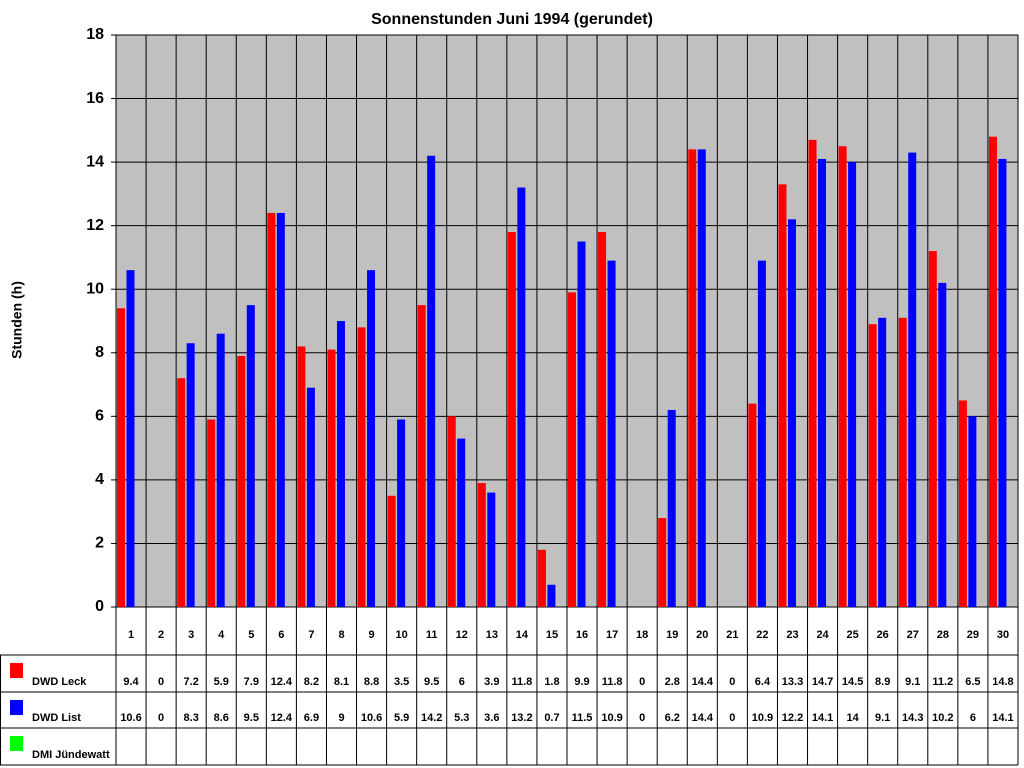  What do you see at coordinates (341, 718) in the screenshot?
I see `table-value: 9` at bounding box center [341, 718].